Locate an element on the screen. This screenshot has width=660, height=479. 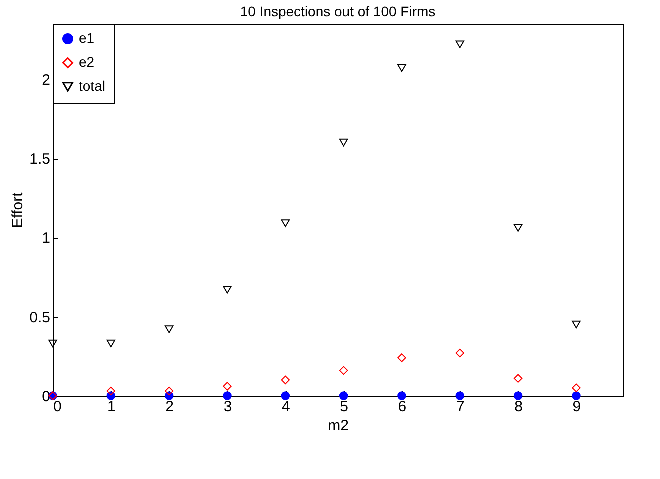
x-tick-label: 5 is located at coordinates (344, 407).